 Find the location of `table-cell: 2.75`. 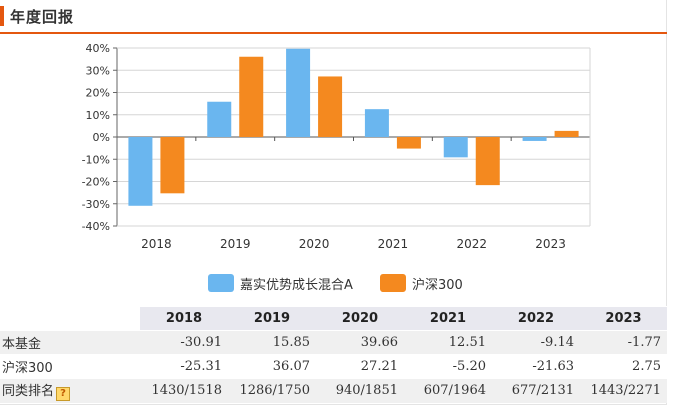

table-cell: 2.75 is located at coordinates (623, 366).